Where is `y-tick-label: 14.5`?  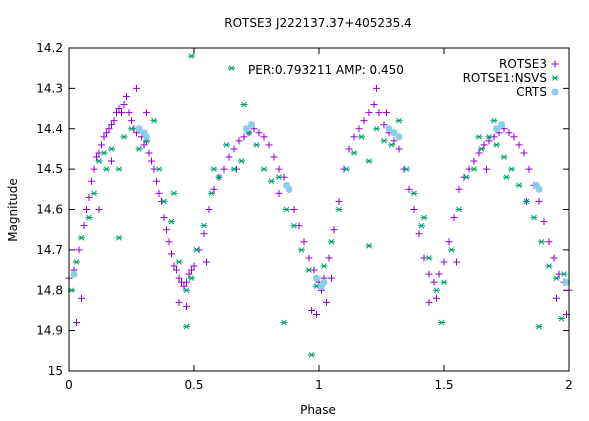 y-tick-label: 14.5 is located at coordinates (49, 169).